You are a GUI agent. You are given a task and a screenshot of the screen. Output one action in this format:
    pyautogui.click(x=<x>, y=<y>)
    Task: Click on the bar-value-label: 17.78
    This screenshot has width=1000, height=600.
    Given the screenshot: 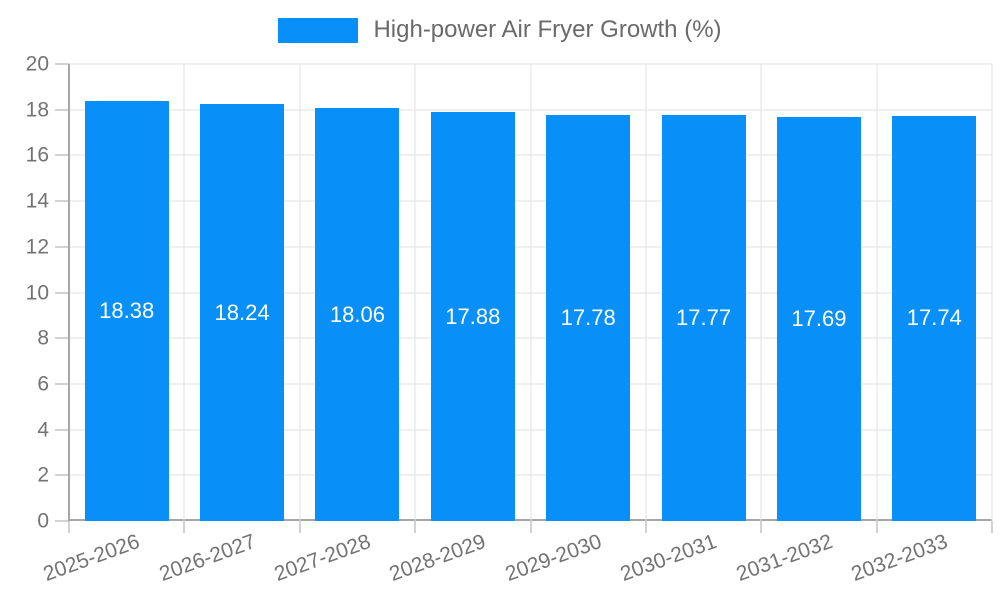 What is the action you would take?
    pyautogui.click(x=588, y=317)
    